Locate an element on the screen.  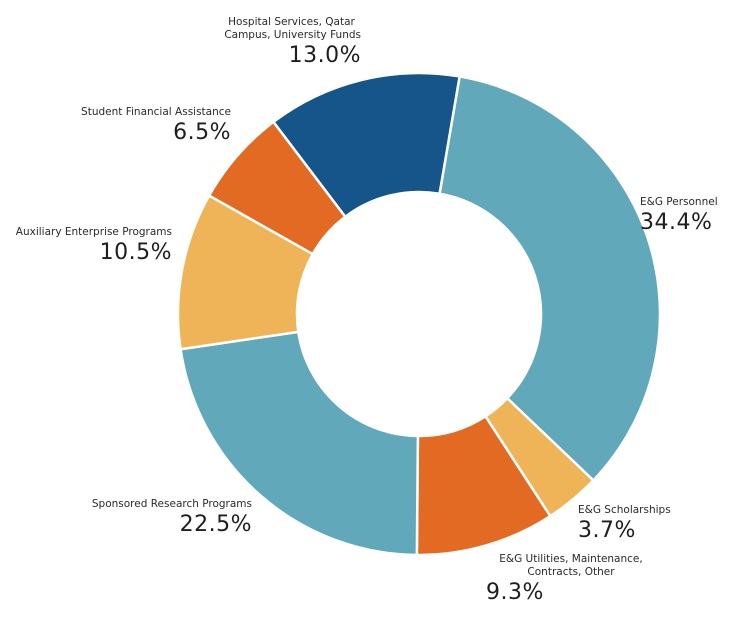
slice-label-value: 6.5% is located at coordinates (202, 132).